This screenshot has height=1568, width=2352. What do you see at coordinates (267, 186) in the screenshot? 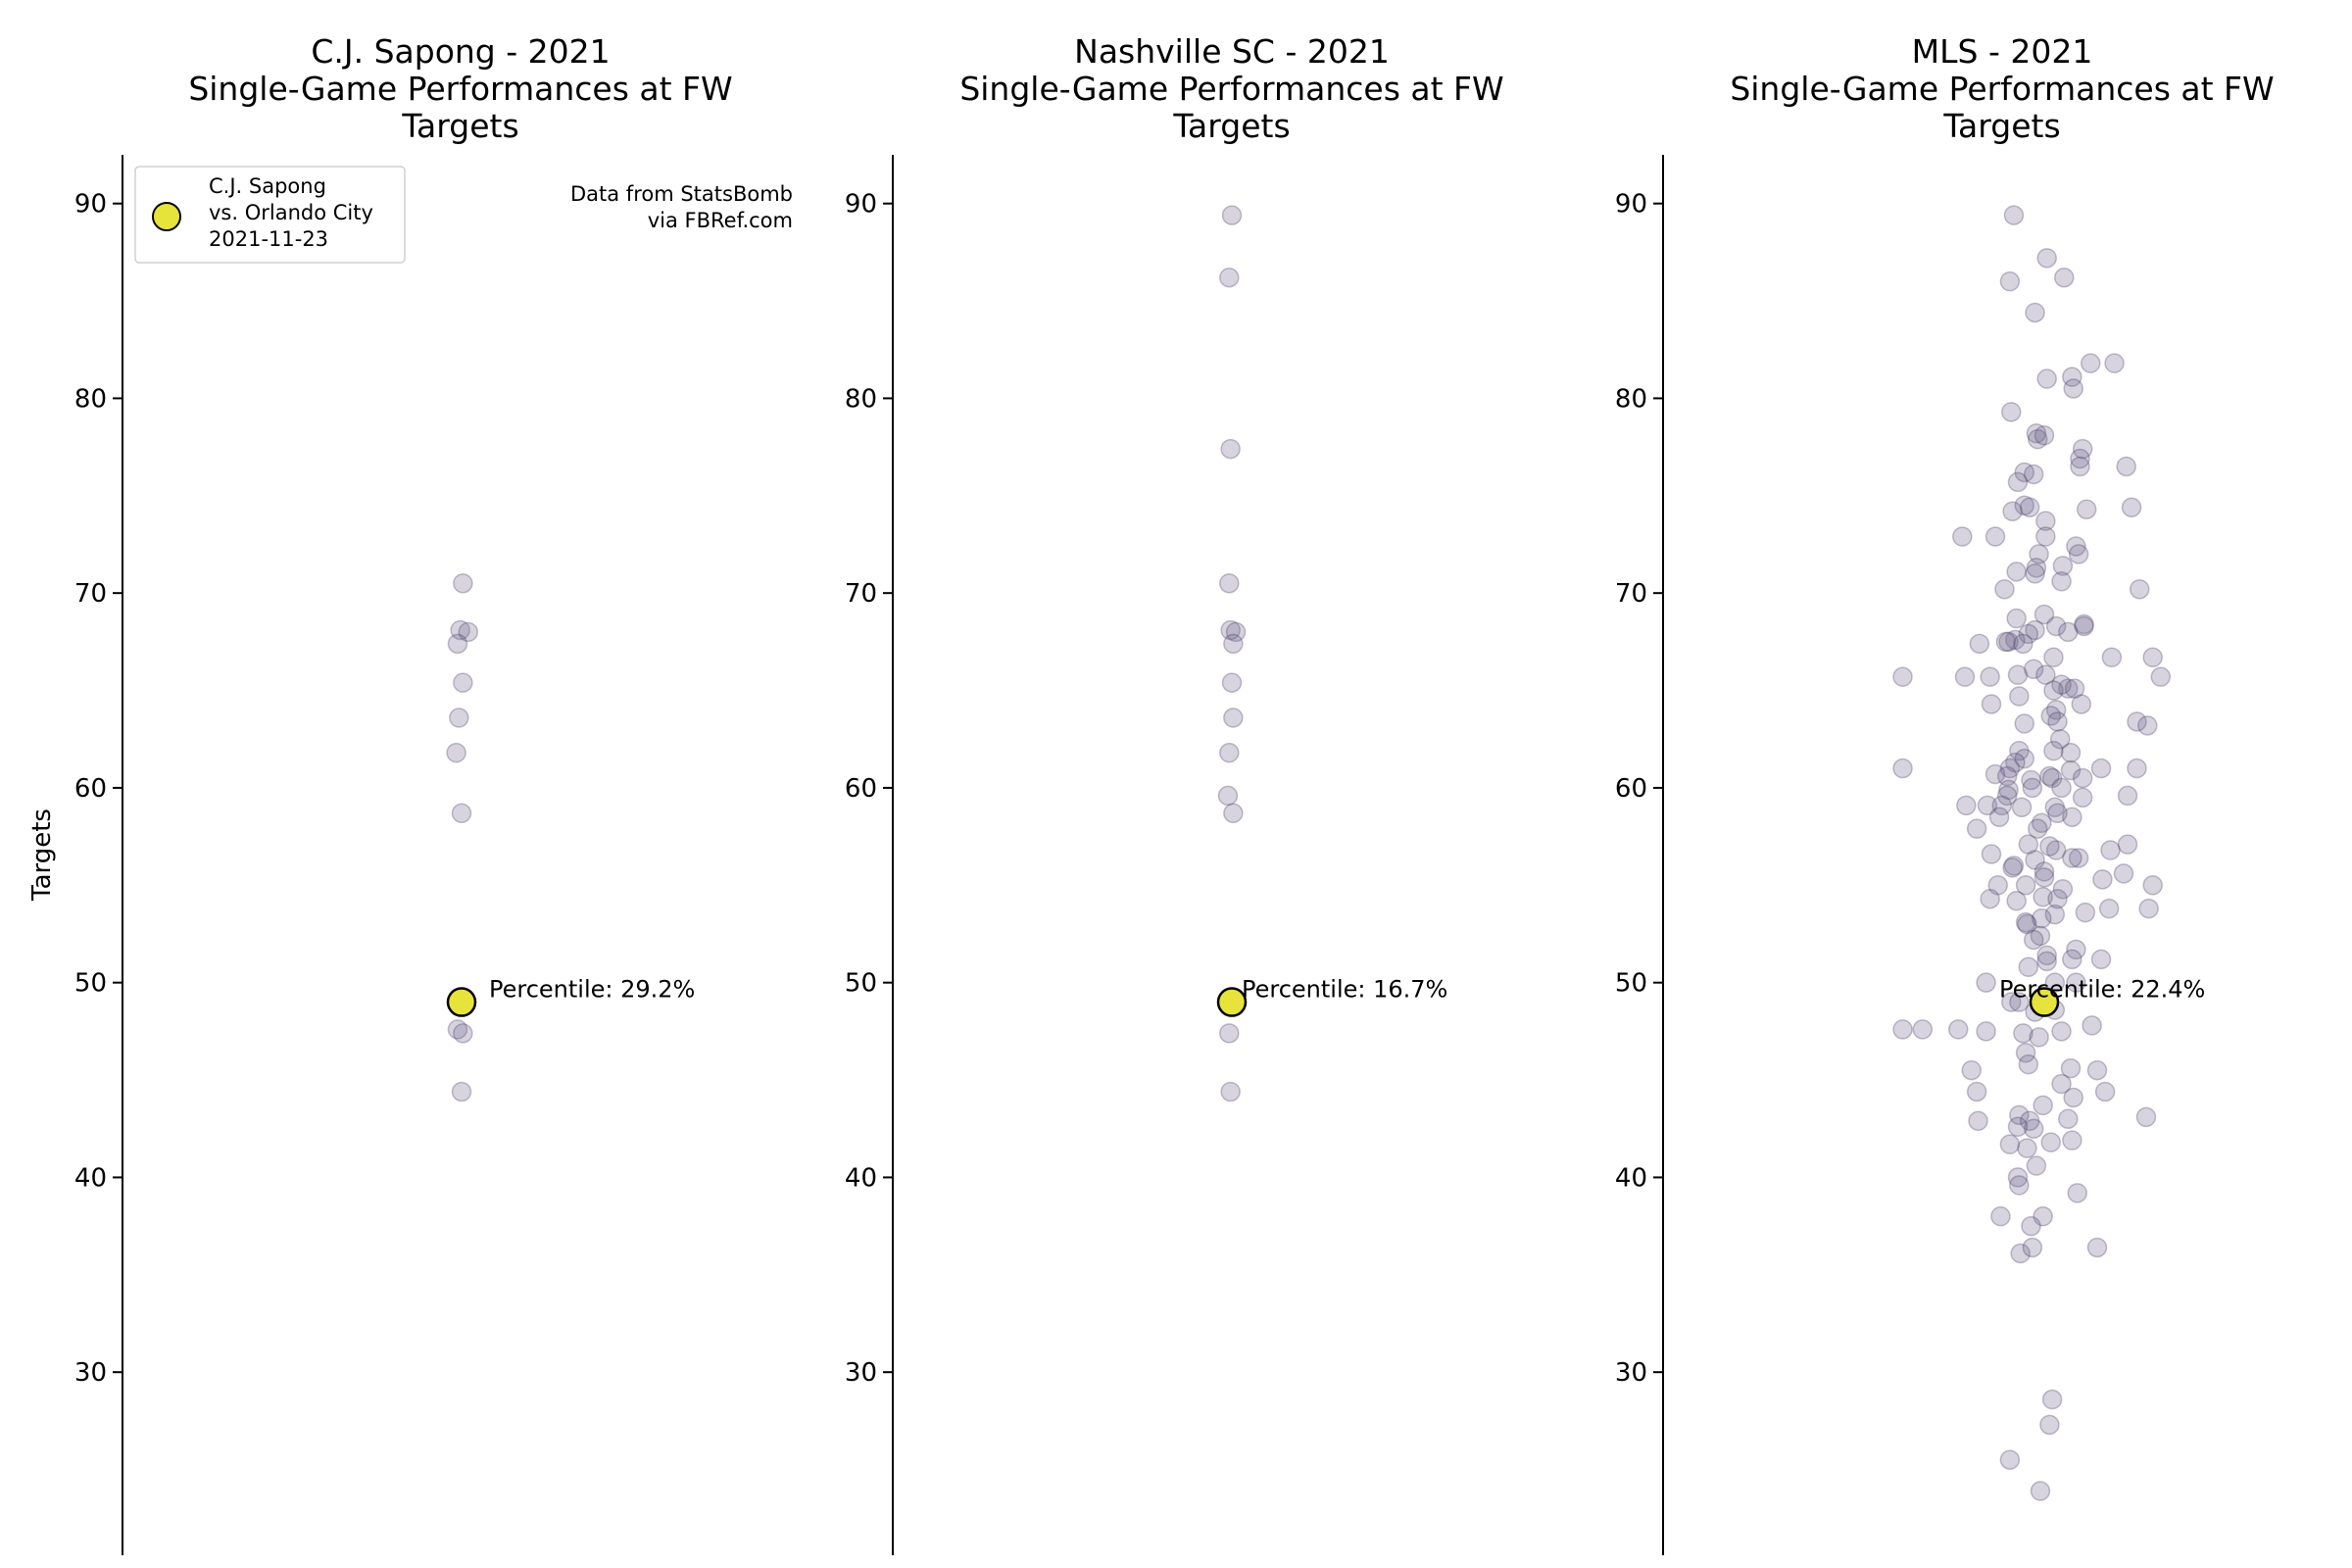
I see `legend-label-line: C.J. Sapong` at bounding box center [267, 186].